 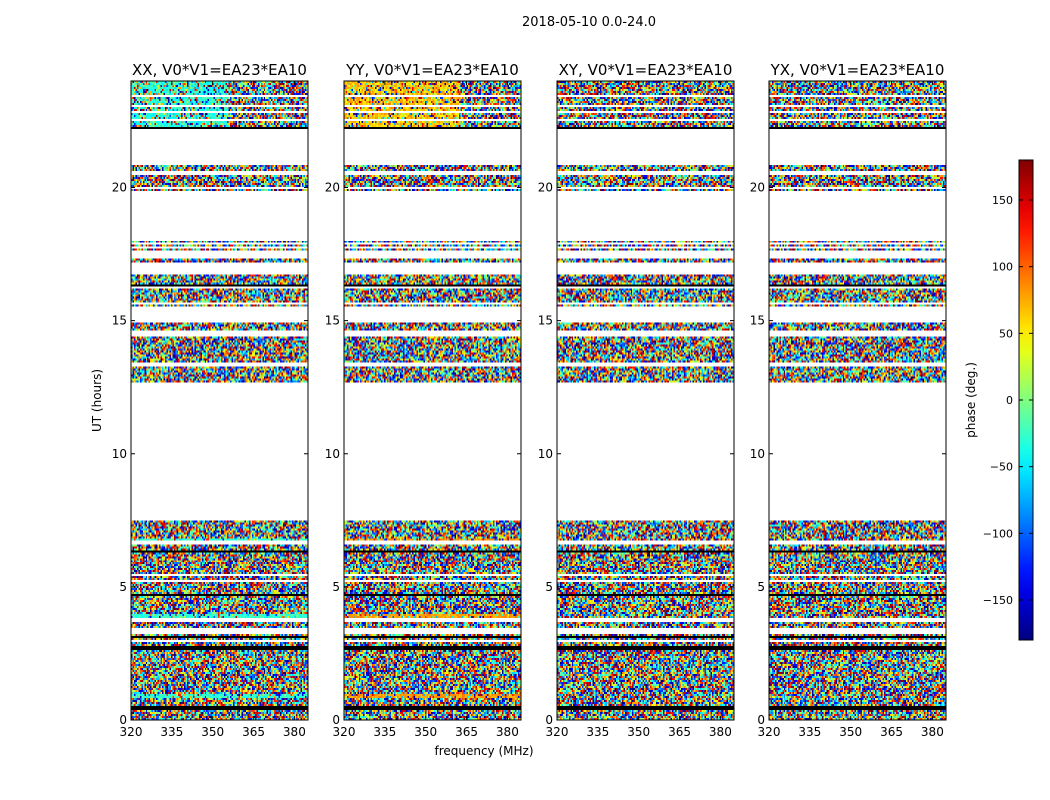 I want to click on colorbar-tick-label: 0, so click(x=1009, y=400).